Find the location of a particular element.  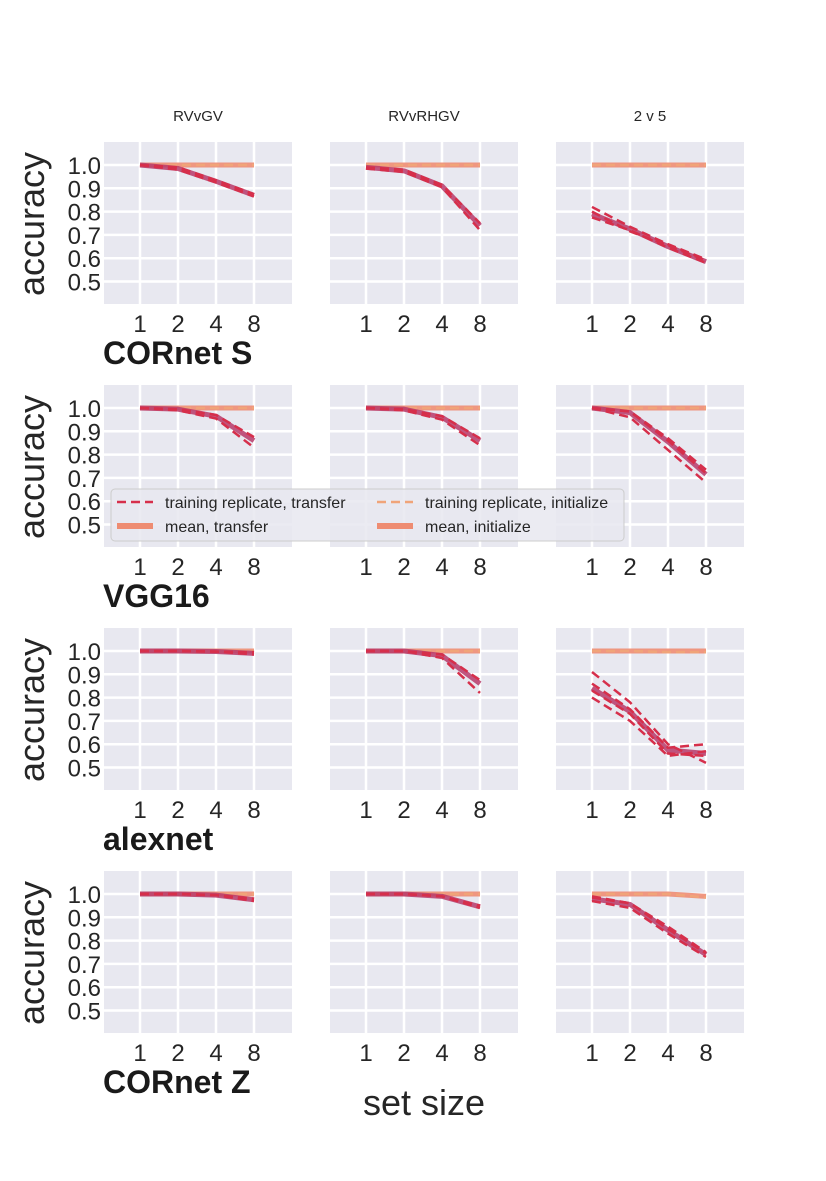

panel-3-0: 1 2 4 8 0.50.60.70.80.91.0 is located at coordinates (180, 969).